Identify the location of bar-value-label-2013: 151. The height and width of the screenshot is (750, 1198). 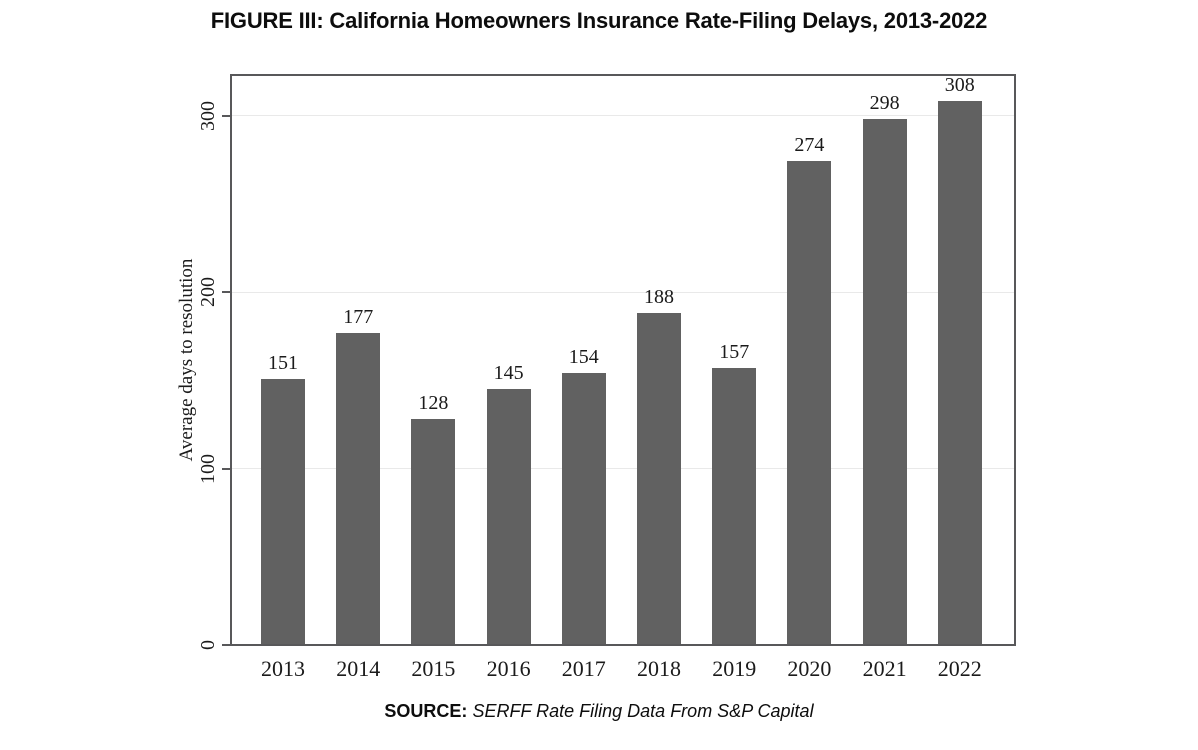
(283, 362).